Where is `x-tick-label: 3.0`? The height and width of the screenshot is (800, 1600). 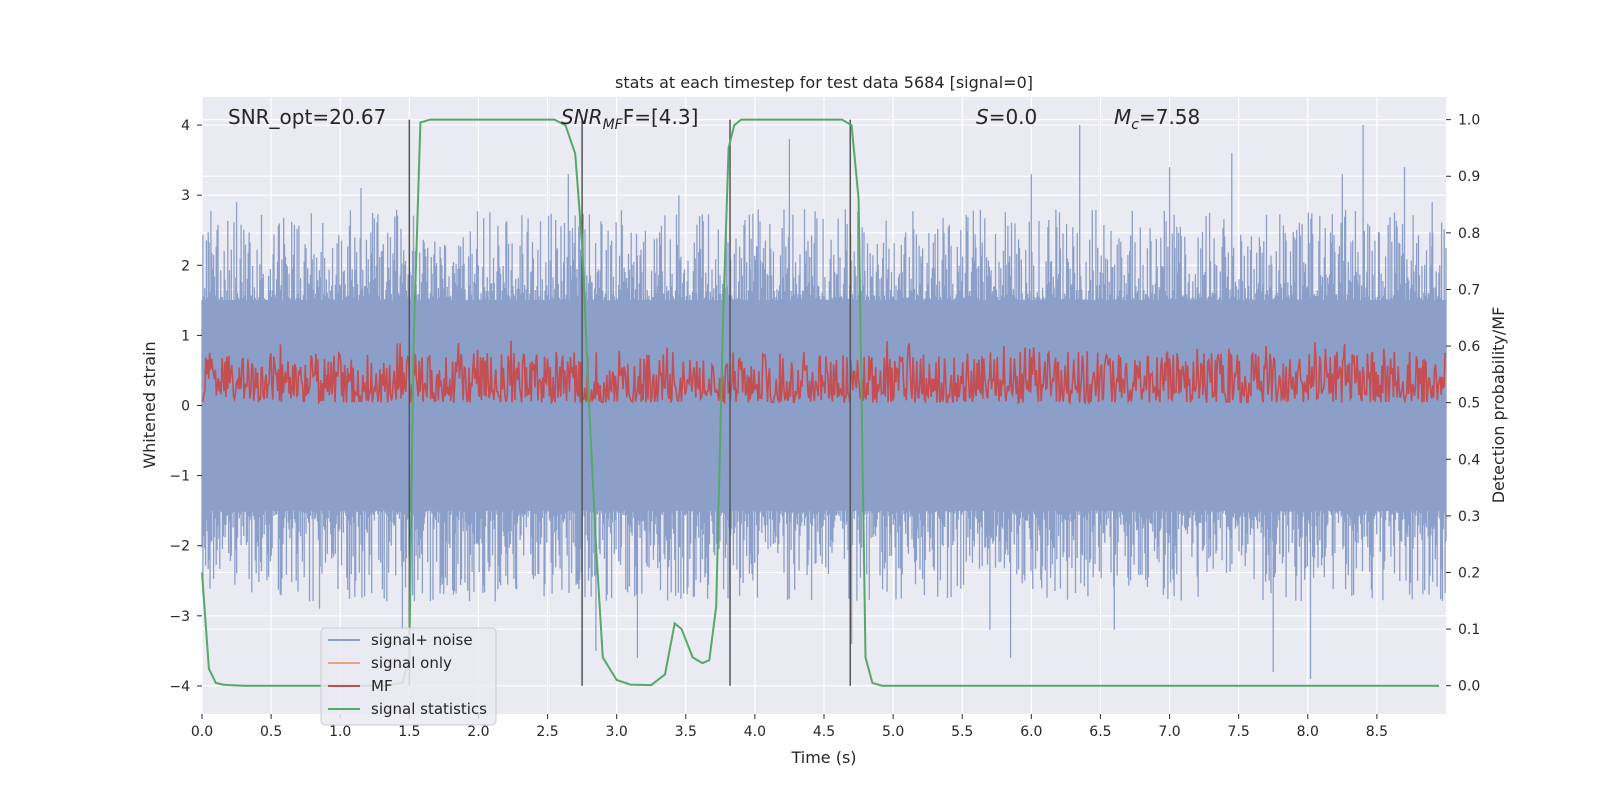 x-tick-label: 3.0 is located at coordinates (617, 732).